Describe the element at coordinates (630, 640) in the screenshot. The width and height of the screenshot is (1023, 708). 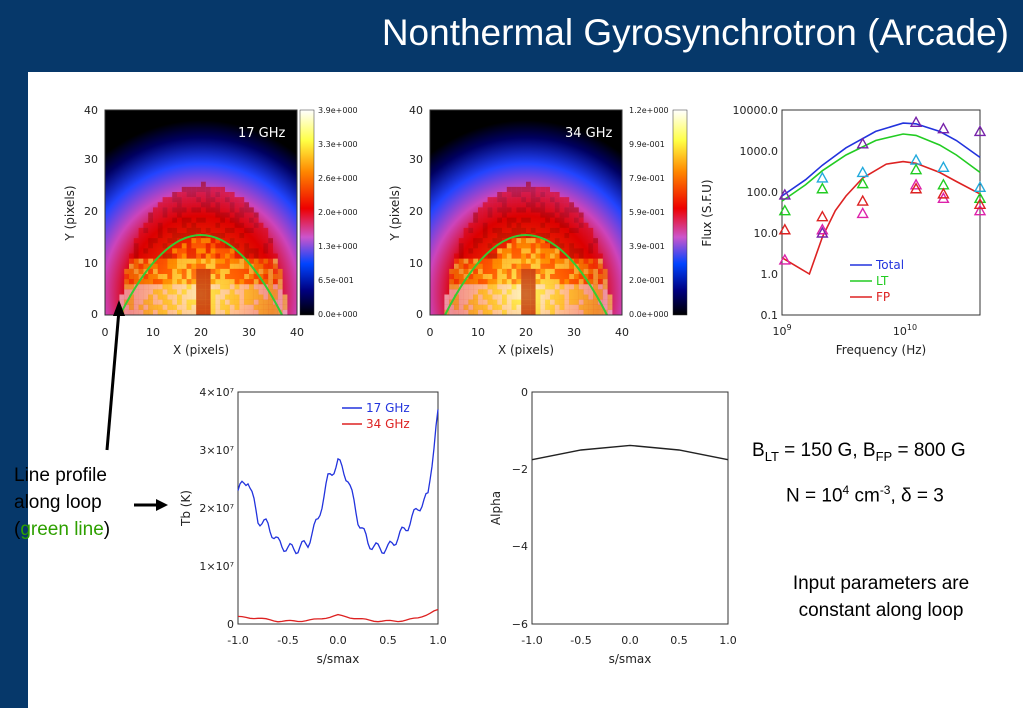
I see `x-tick: 0.0` at that location.